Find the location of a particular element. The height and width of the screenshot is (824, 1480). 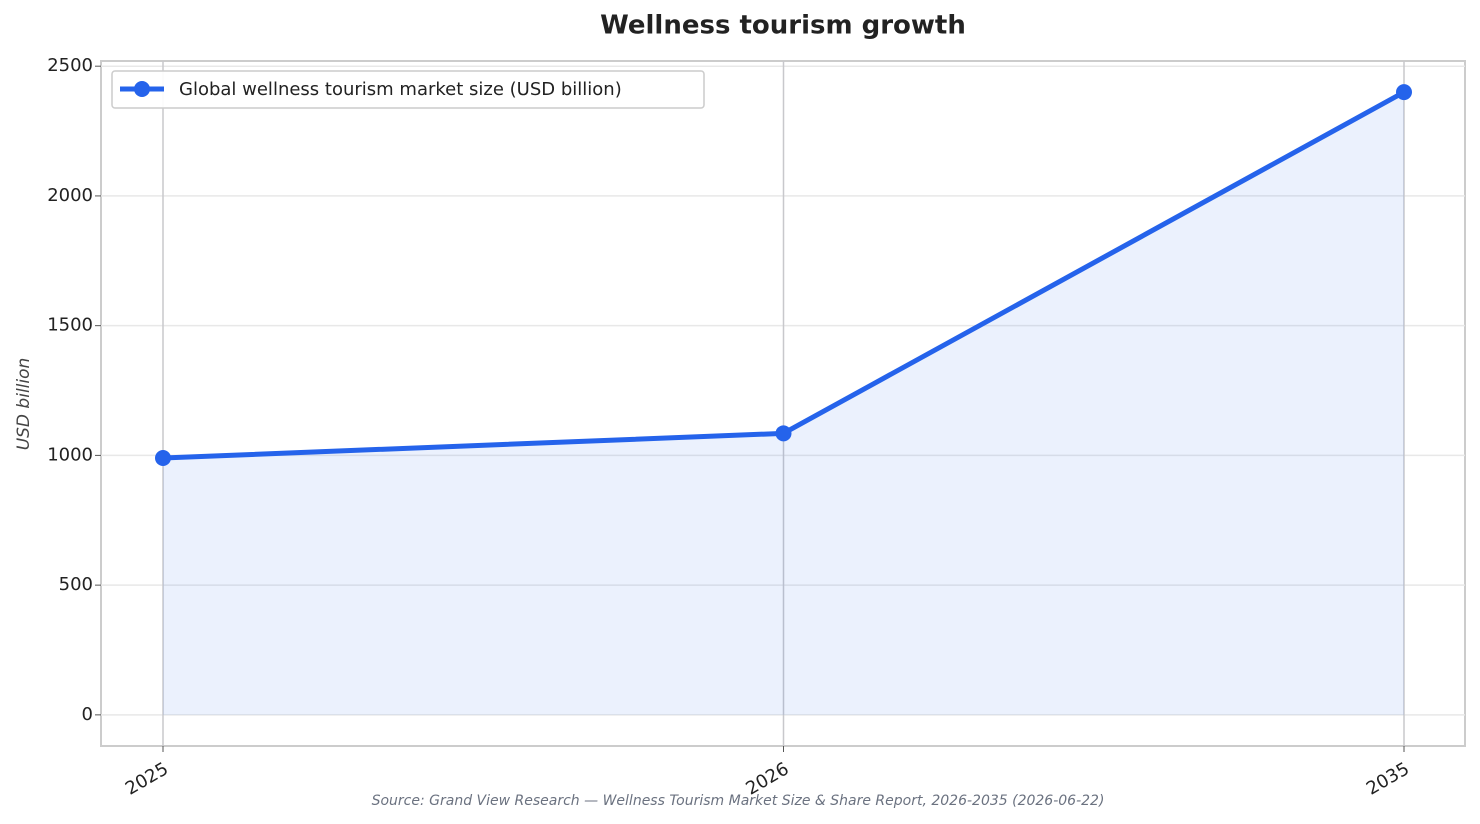

x-tick-label: 2035 is located at coordinates (1388, 778).